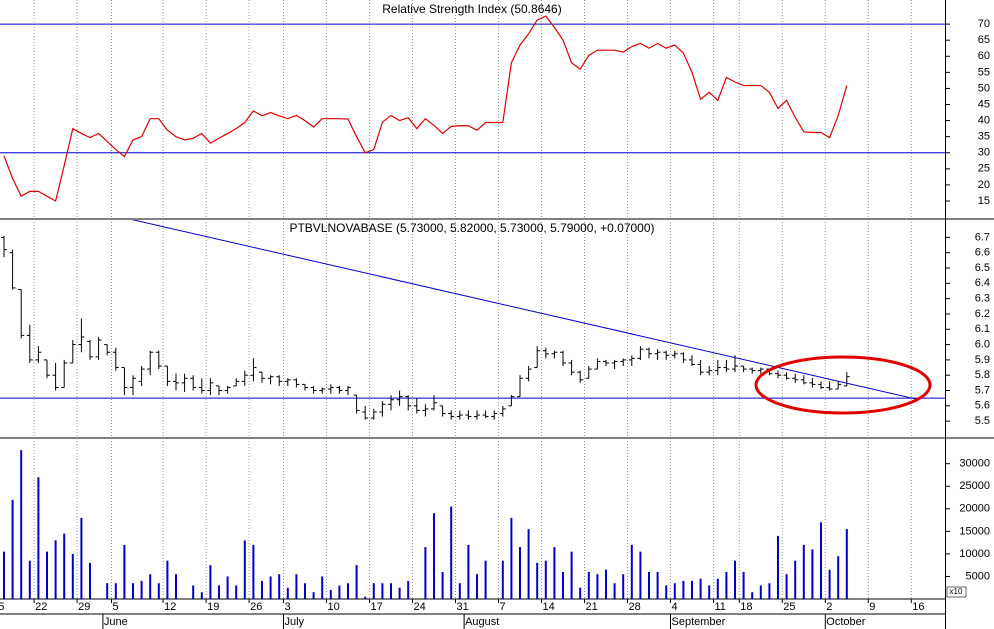 The height and width of the screenshot is (629, 994). Describe the element at coordinates (982, 329) in the screenshot. I see `y-tick-label: 6.1` at that location.